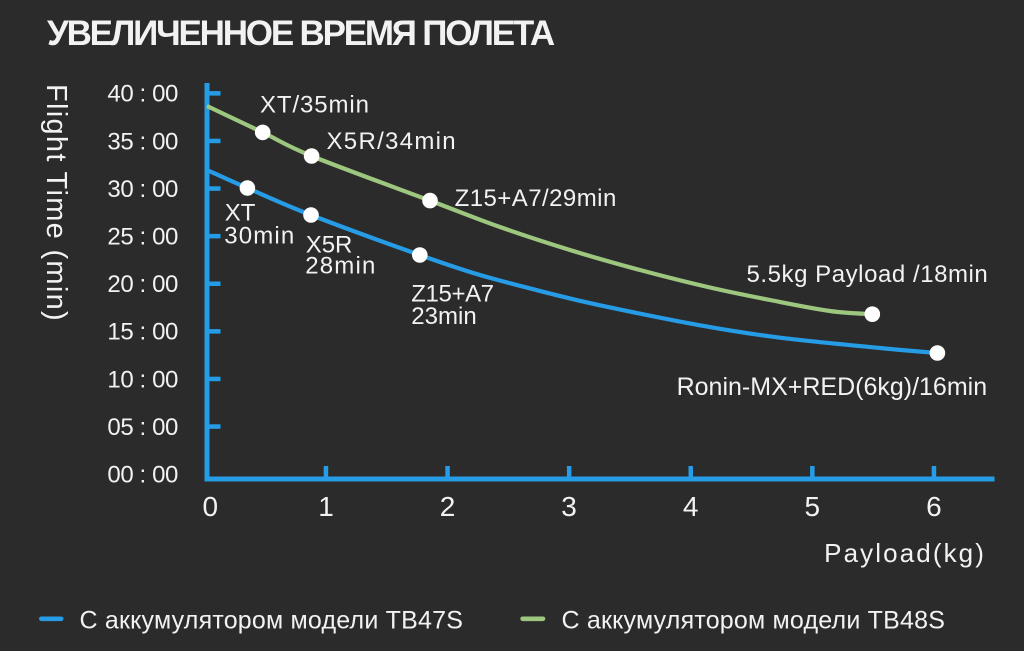 This screenshot has height=651, width=1024. Describe the element at coordinates (259, 235) in the screenshot. I see `svg-text: 30min` at that location.